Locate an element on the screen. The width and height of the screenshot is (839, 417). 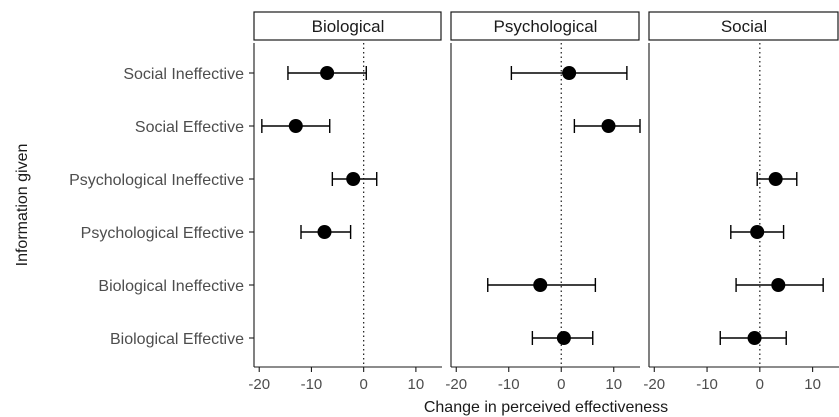
y-tick-label: Psychological Ineffective is located at coordinates (156, 180).